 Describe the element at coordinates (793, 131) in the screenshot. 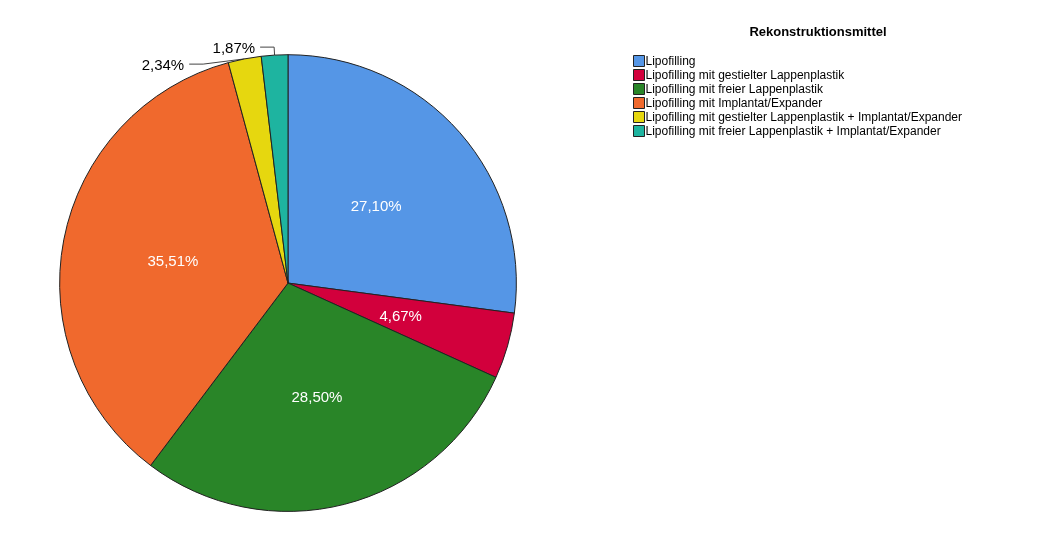

I see `legend-label: Lipofilling mit freier Lappenplastik + Implantat/Expander` at that location.